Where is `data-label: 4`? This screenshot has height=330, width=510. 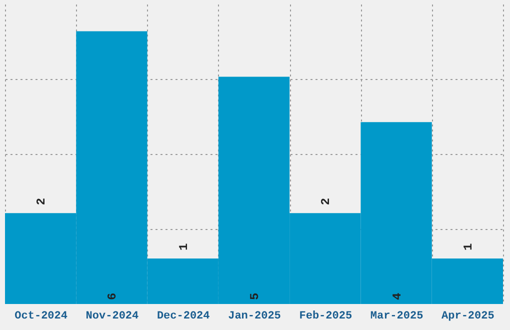
data-label: 4 is located at coordinates (397, 296).